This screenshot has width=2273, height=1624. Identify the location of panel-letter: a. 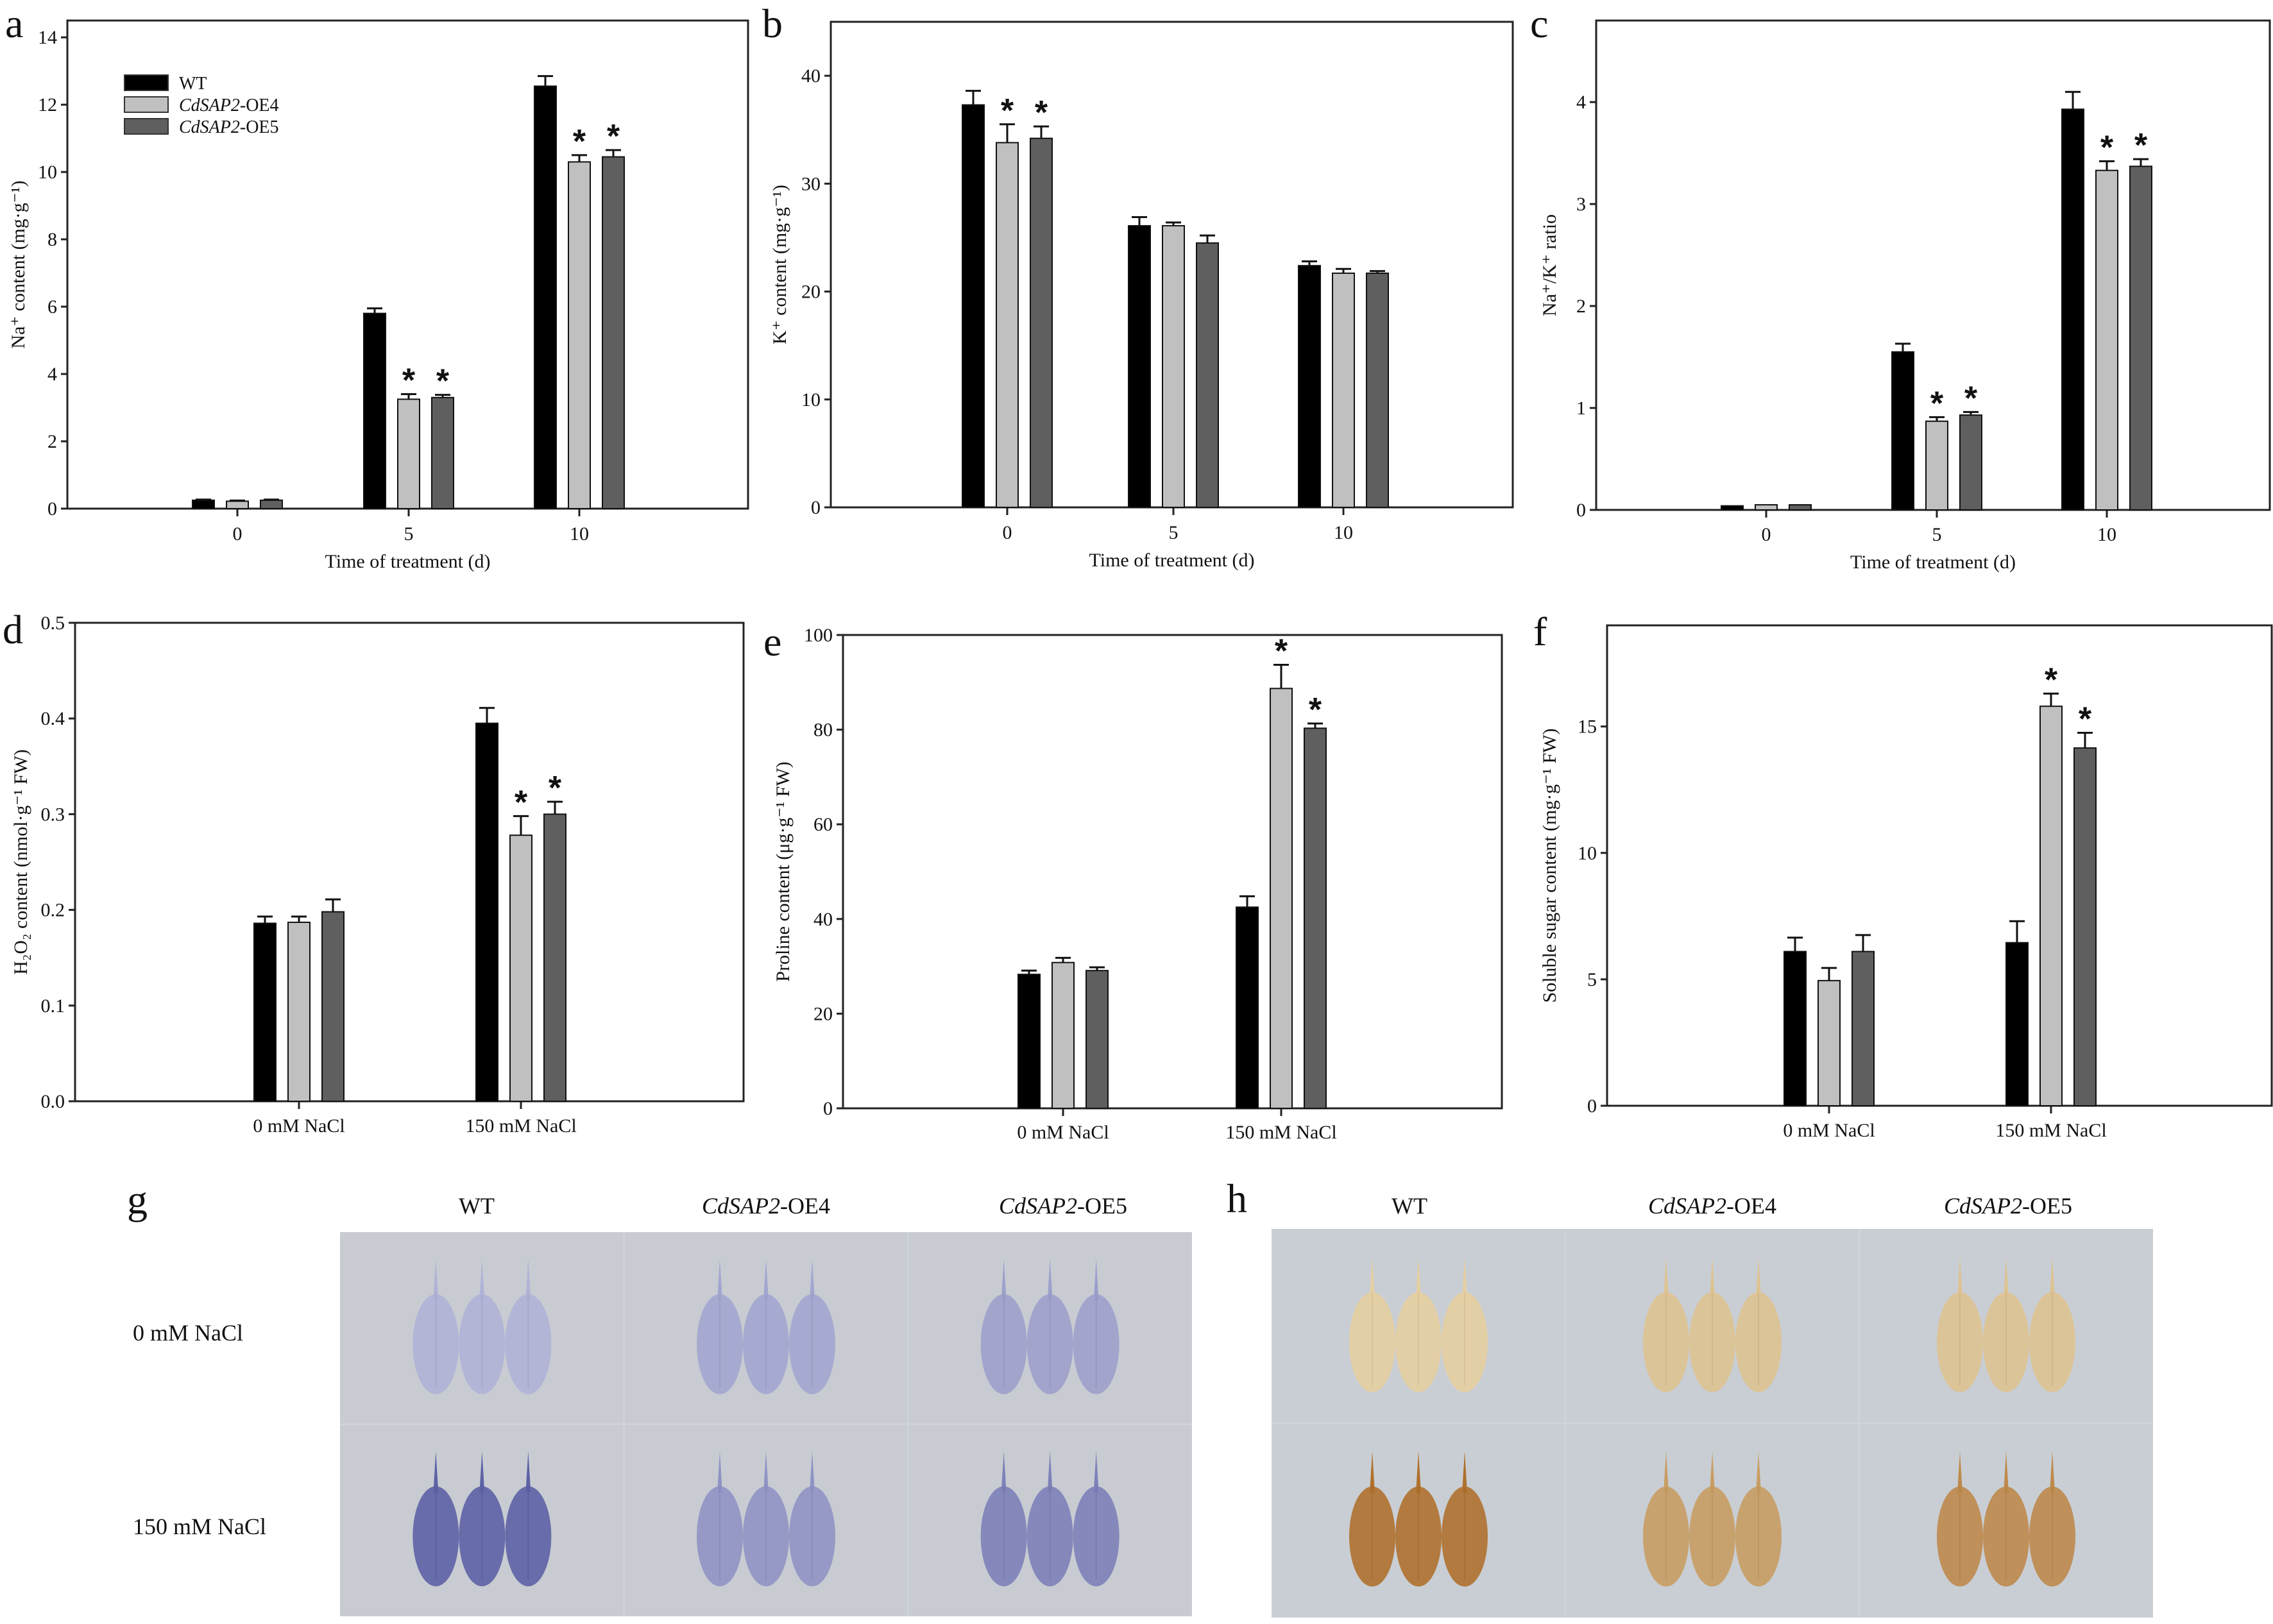
(14, 23).